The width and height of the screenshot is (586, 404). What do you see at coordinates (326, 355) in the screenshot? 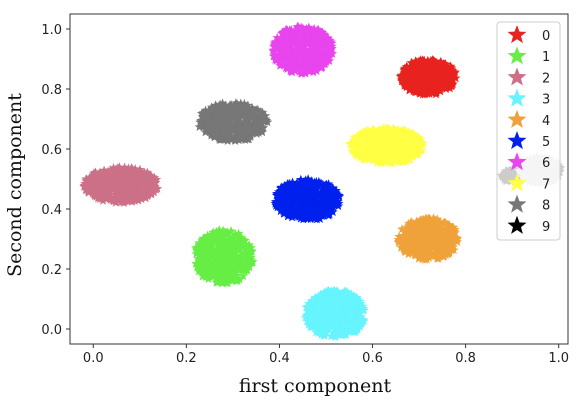
I see `x-axis-ticks: 0.0 0.2 0.4 0.6 0.8 1.0` at bounding box center [326, 355].